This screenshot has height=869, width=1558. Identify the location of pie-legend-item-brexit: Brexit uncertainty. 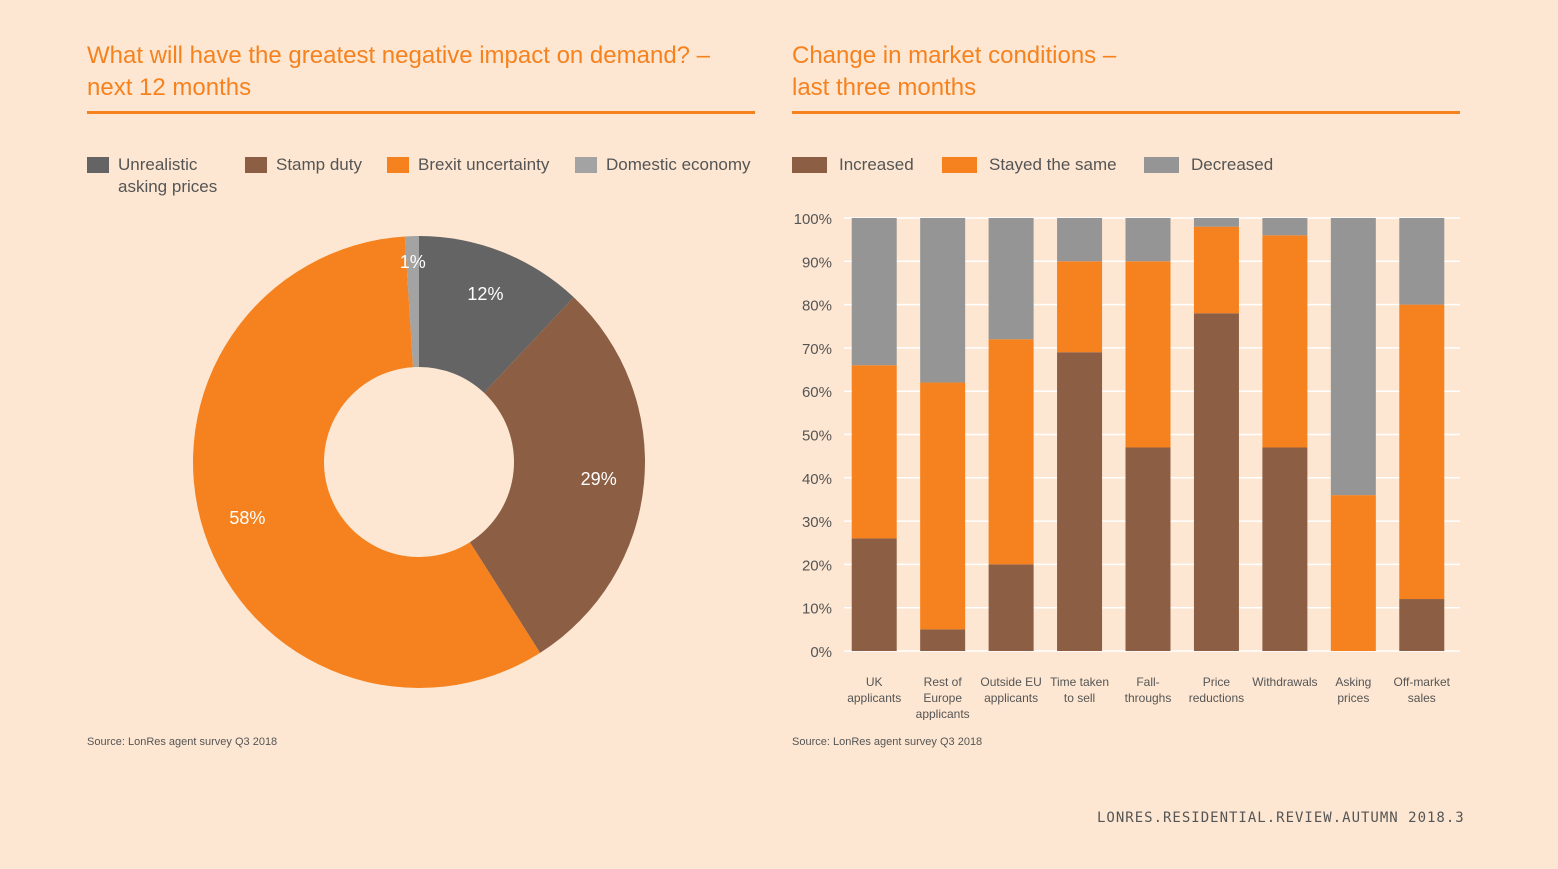
(468, 165).